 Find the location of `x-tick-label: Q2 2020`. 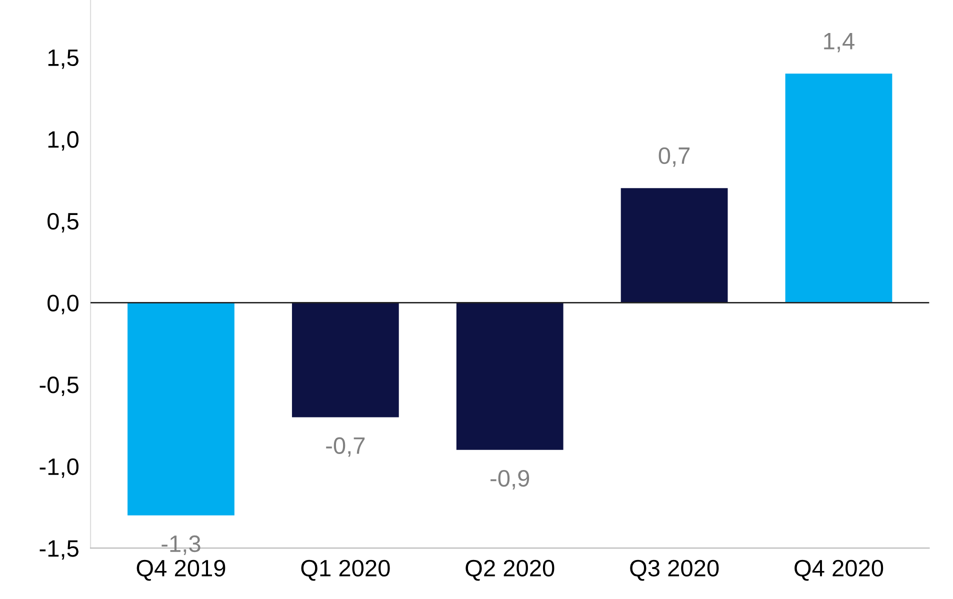

x-tick-label: Q2 2020 is located at coordinates (510, 570).